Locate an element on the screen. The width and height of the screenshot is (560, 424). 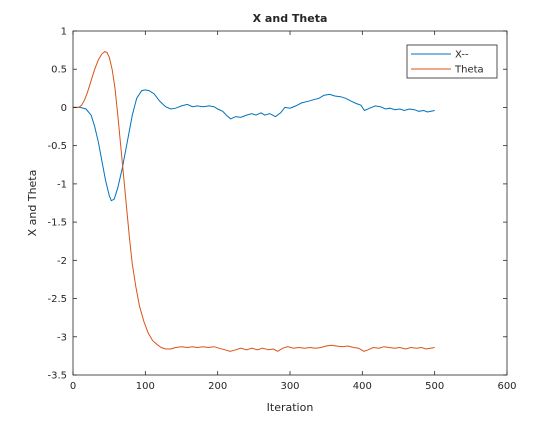
x-tick-label: 400 is located at coordinates (362, 386).